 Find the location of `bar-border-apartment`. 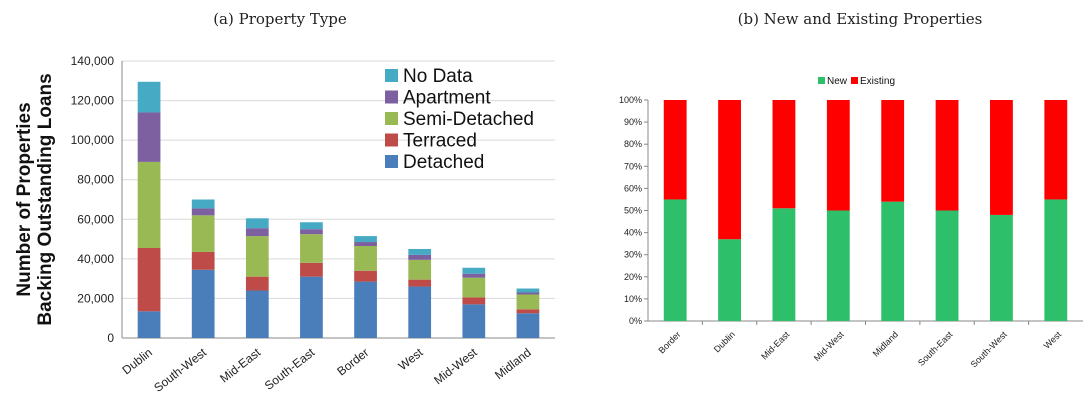

bar-border-apartment is located at coordinates (365, 244).